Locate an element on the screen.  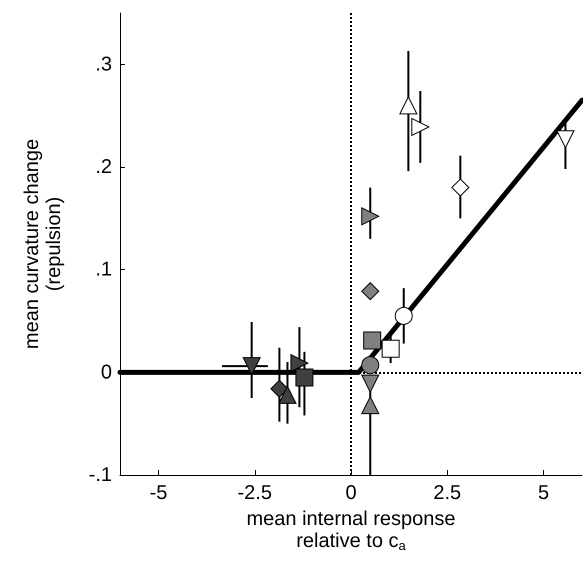
y-tick-label: 0 is located at coordinates (106, 372).